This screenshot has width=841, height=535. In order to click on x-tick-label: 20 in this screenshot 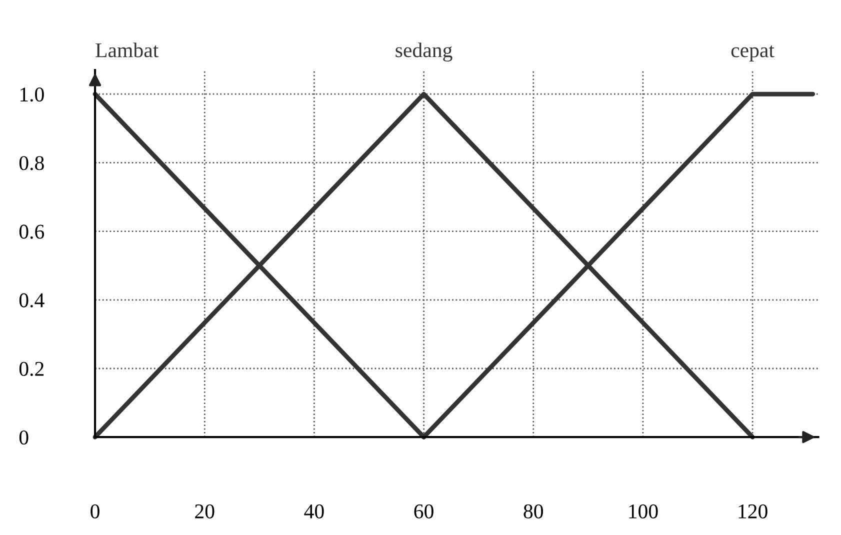, I will do `click(204, 511)`.